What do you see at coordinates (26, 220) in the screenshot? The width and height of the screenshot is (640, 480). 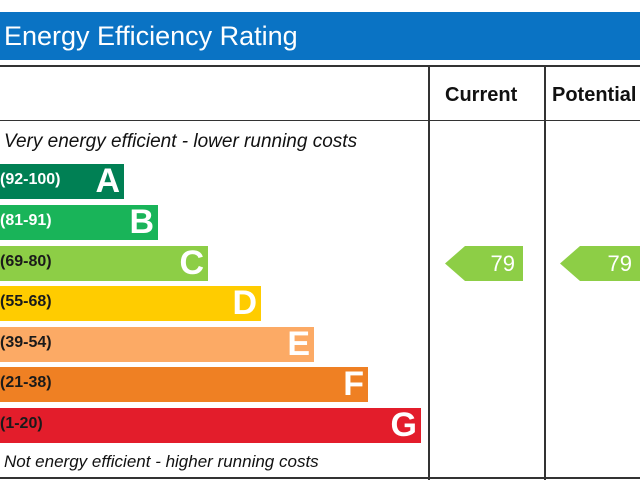 I see `band-range: (81-91)` at bounding box center [26, 220].